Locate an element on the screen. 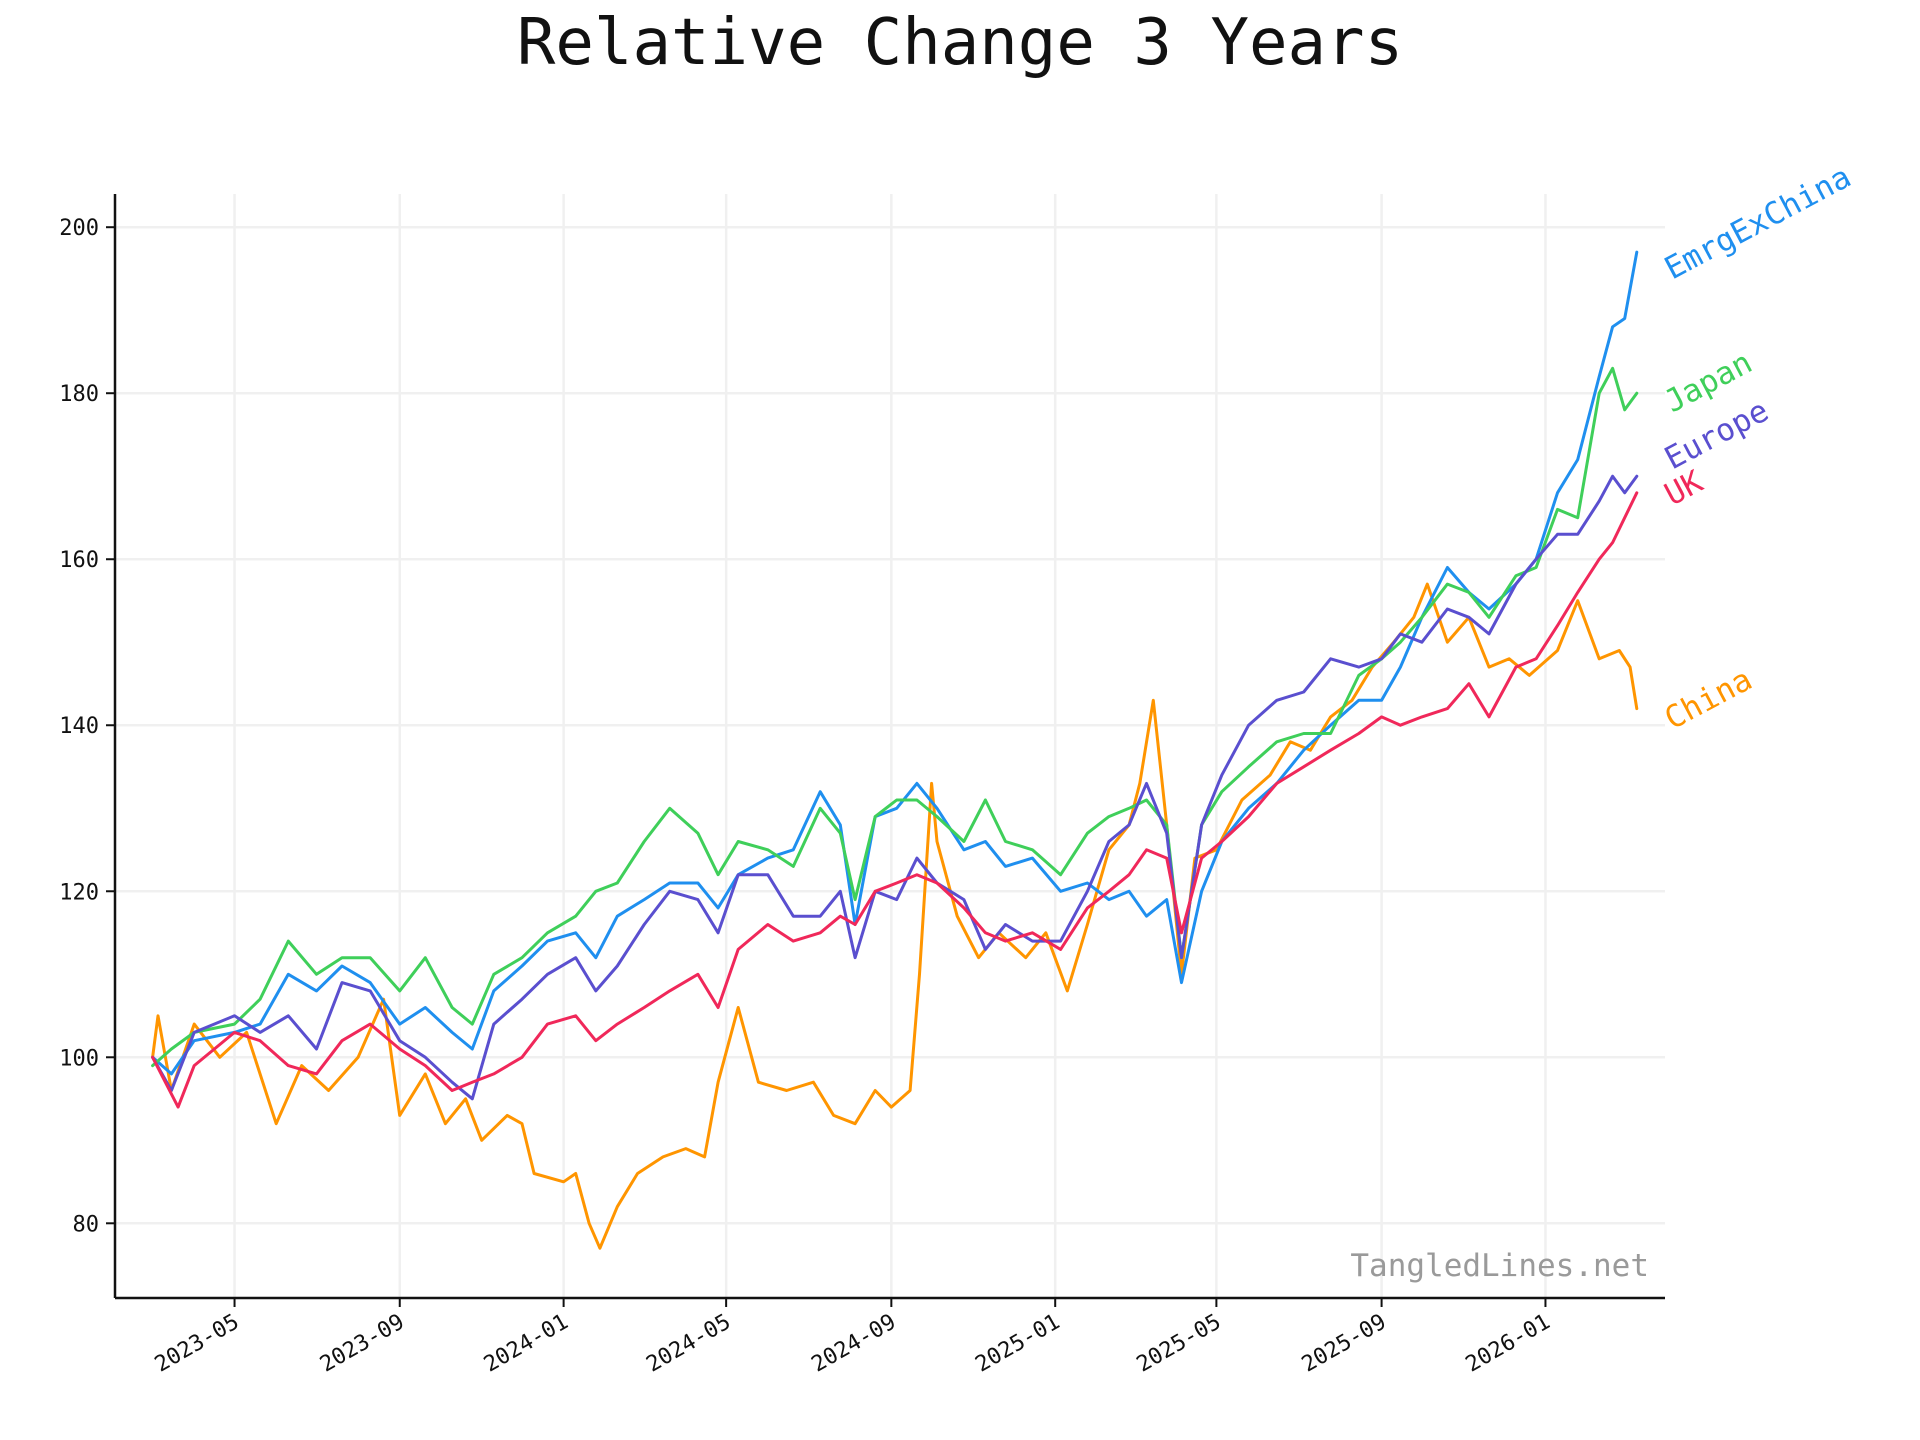 The image size is (1920, 1440). y-tick-label: 120 is located at coordinates (79, 892).